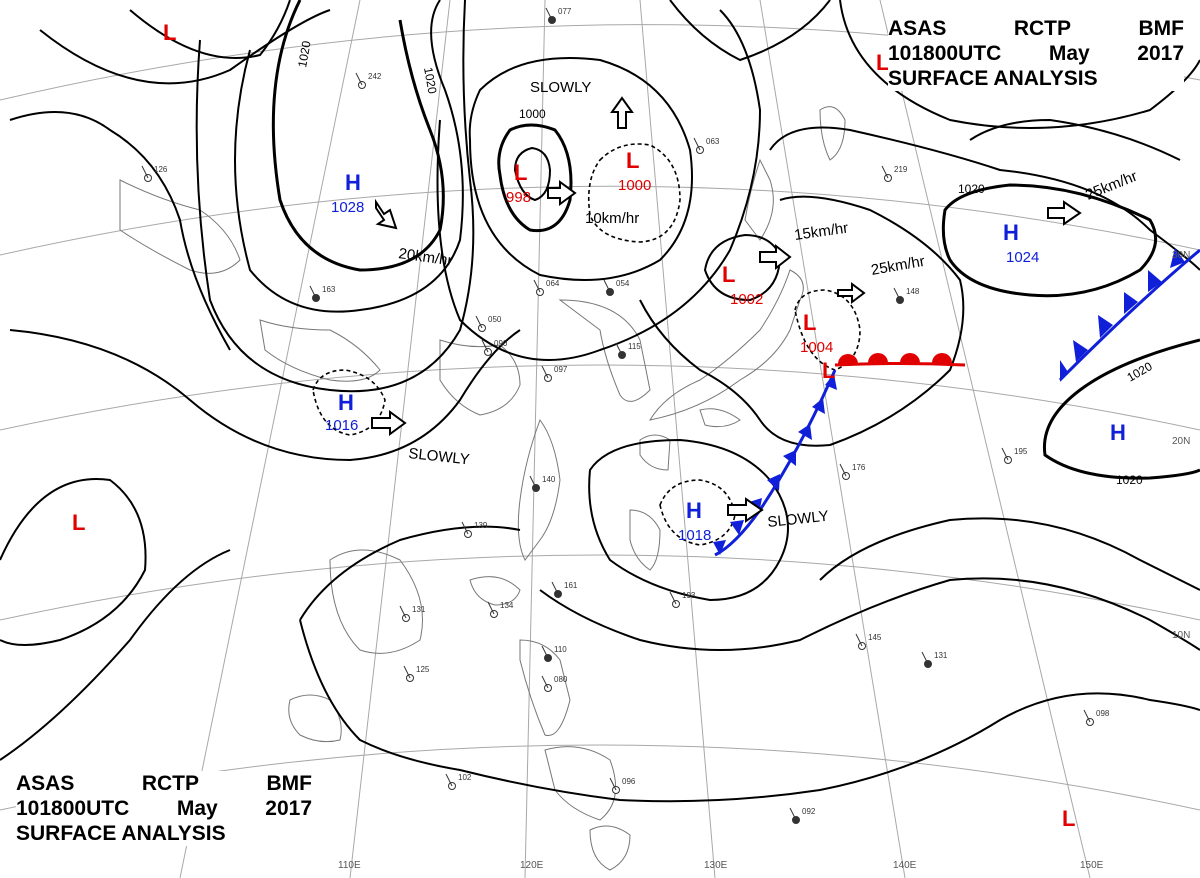  I want to click on station-pressure-value: 115, so click(634, 346).